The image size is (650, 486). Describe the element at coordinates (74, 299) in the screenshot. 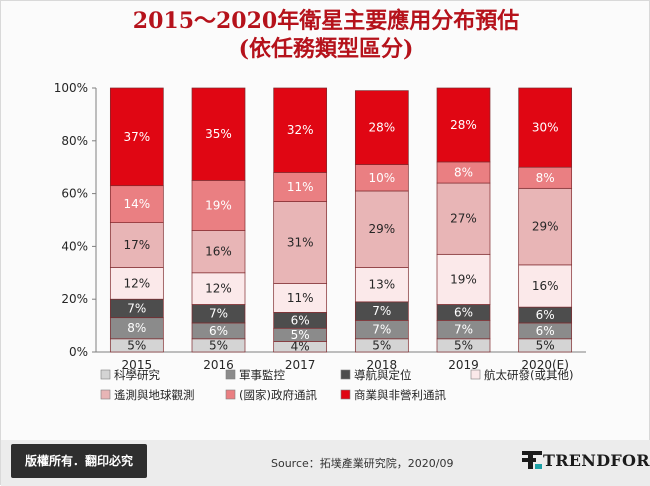

I see `y-tick-label: 20%` at that location.